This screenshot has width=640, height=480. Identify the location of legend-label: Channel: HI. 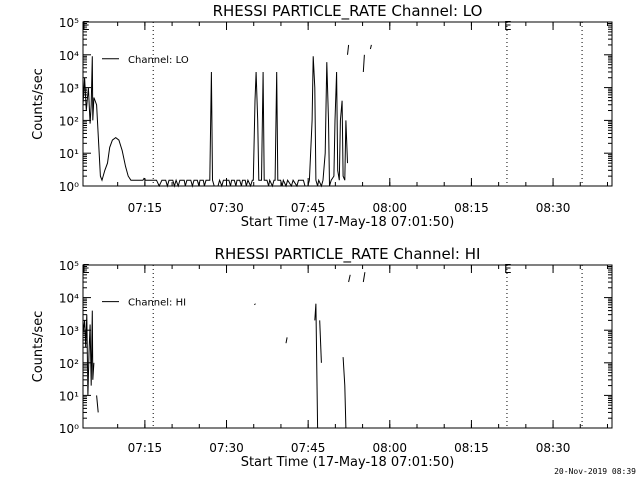
(157, 303).